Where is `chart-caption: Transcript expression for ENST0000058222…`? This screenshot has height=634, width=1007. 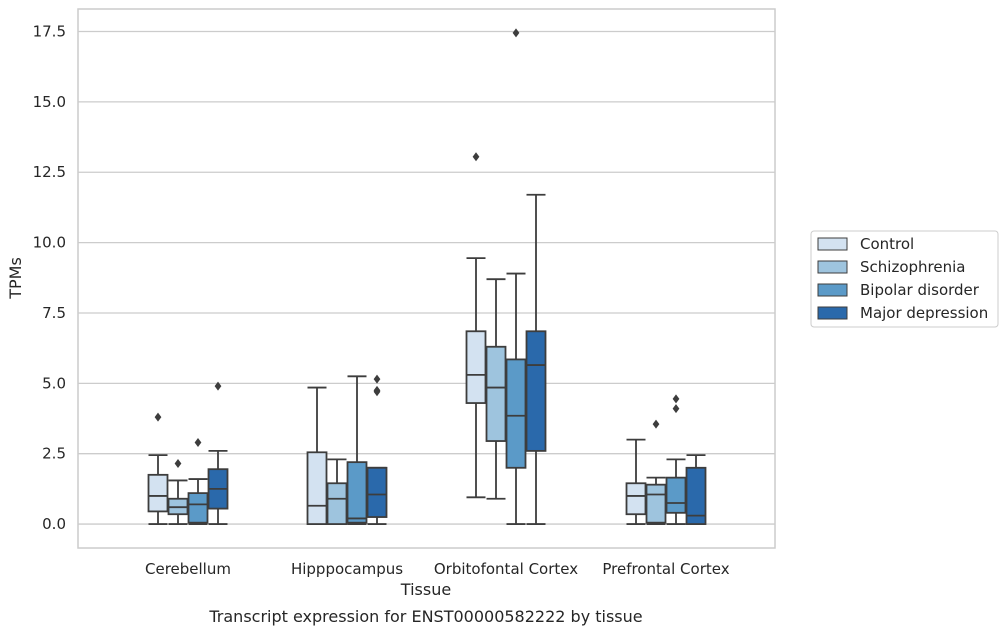 chart-caption: Transcript expression for ENST0000058222… is located at coordinates (425, 616).